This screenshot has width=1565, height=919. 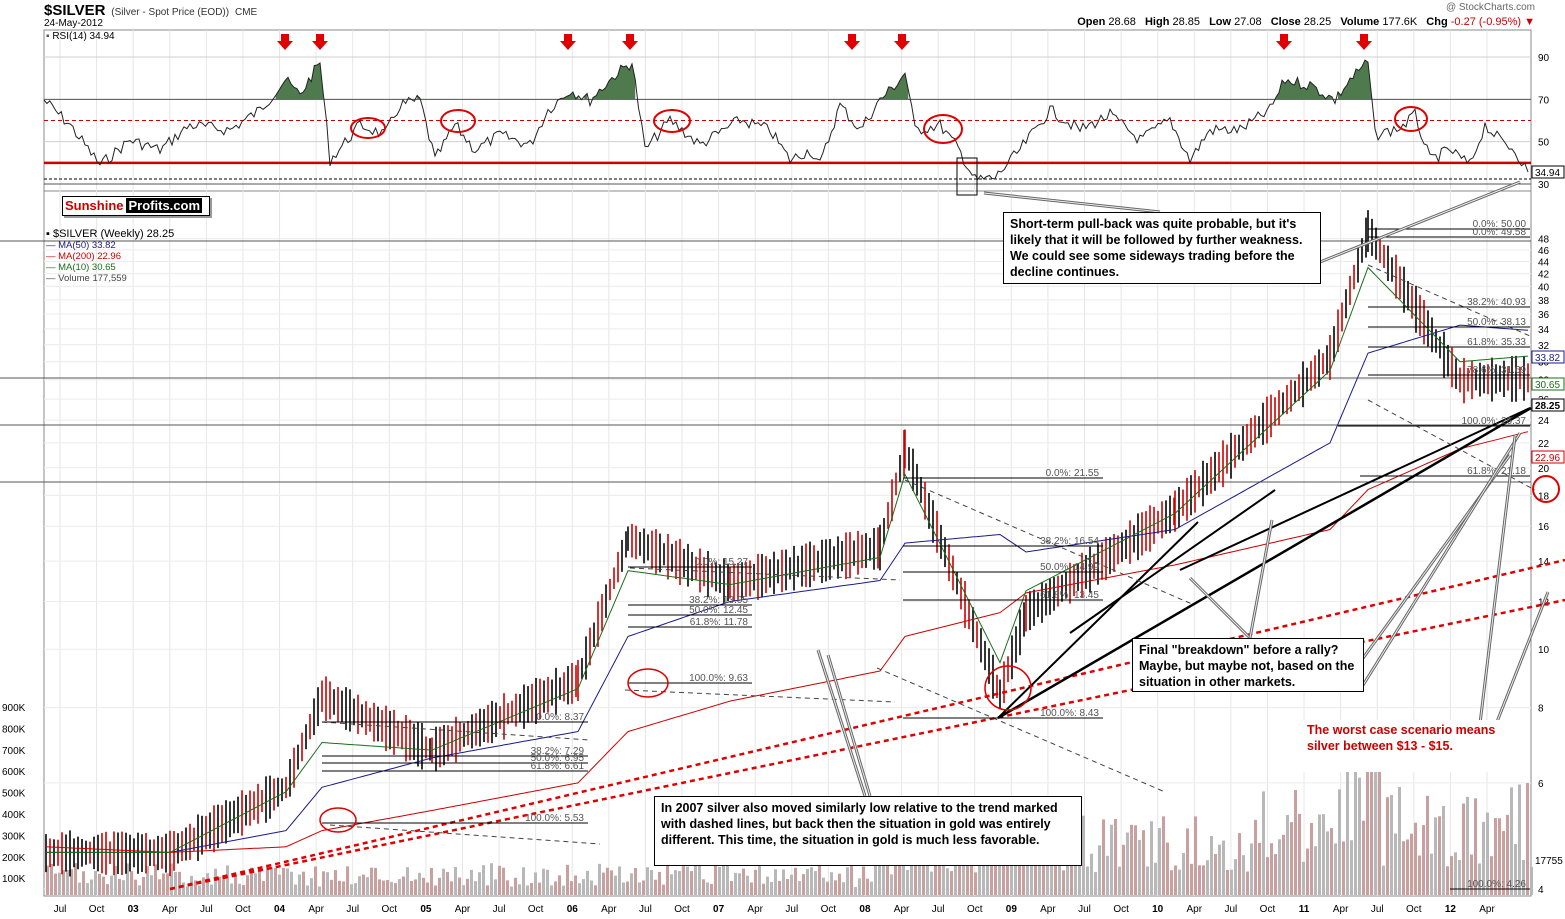 What do you see at coordinates (1496, 342) in the screenshot?
I see `fib-label: 61.8%: 35.33` at bounding box center [1496, 342].